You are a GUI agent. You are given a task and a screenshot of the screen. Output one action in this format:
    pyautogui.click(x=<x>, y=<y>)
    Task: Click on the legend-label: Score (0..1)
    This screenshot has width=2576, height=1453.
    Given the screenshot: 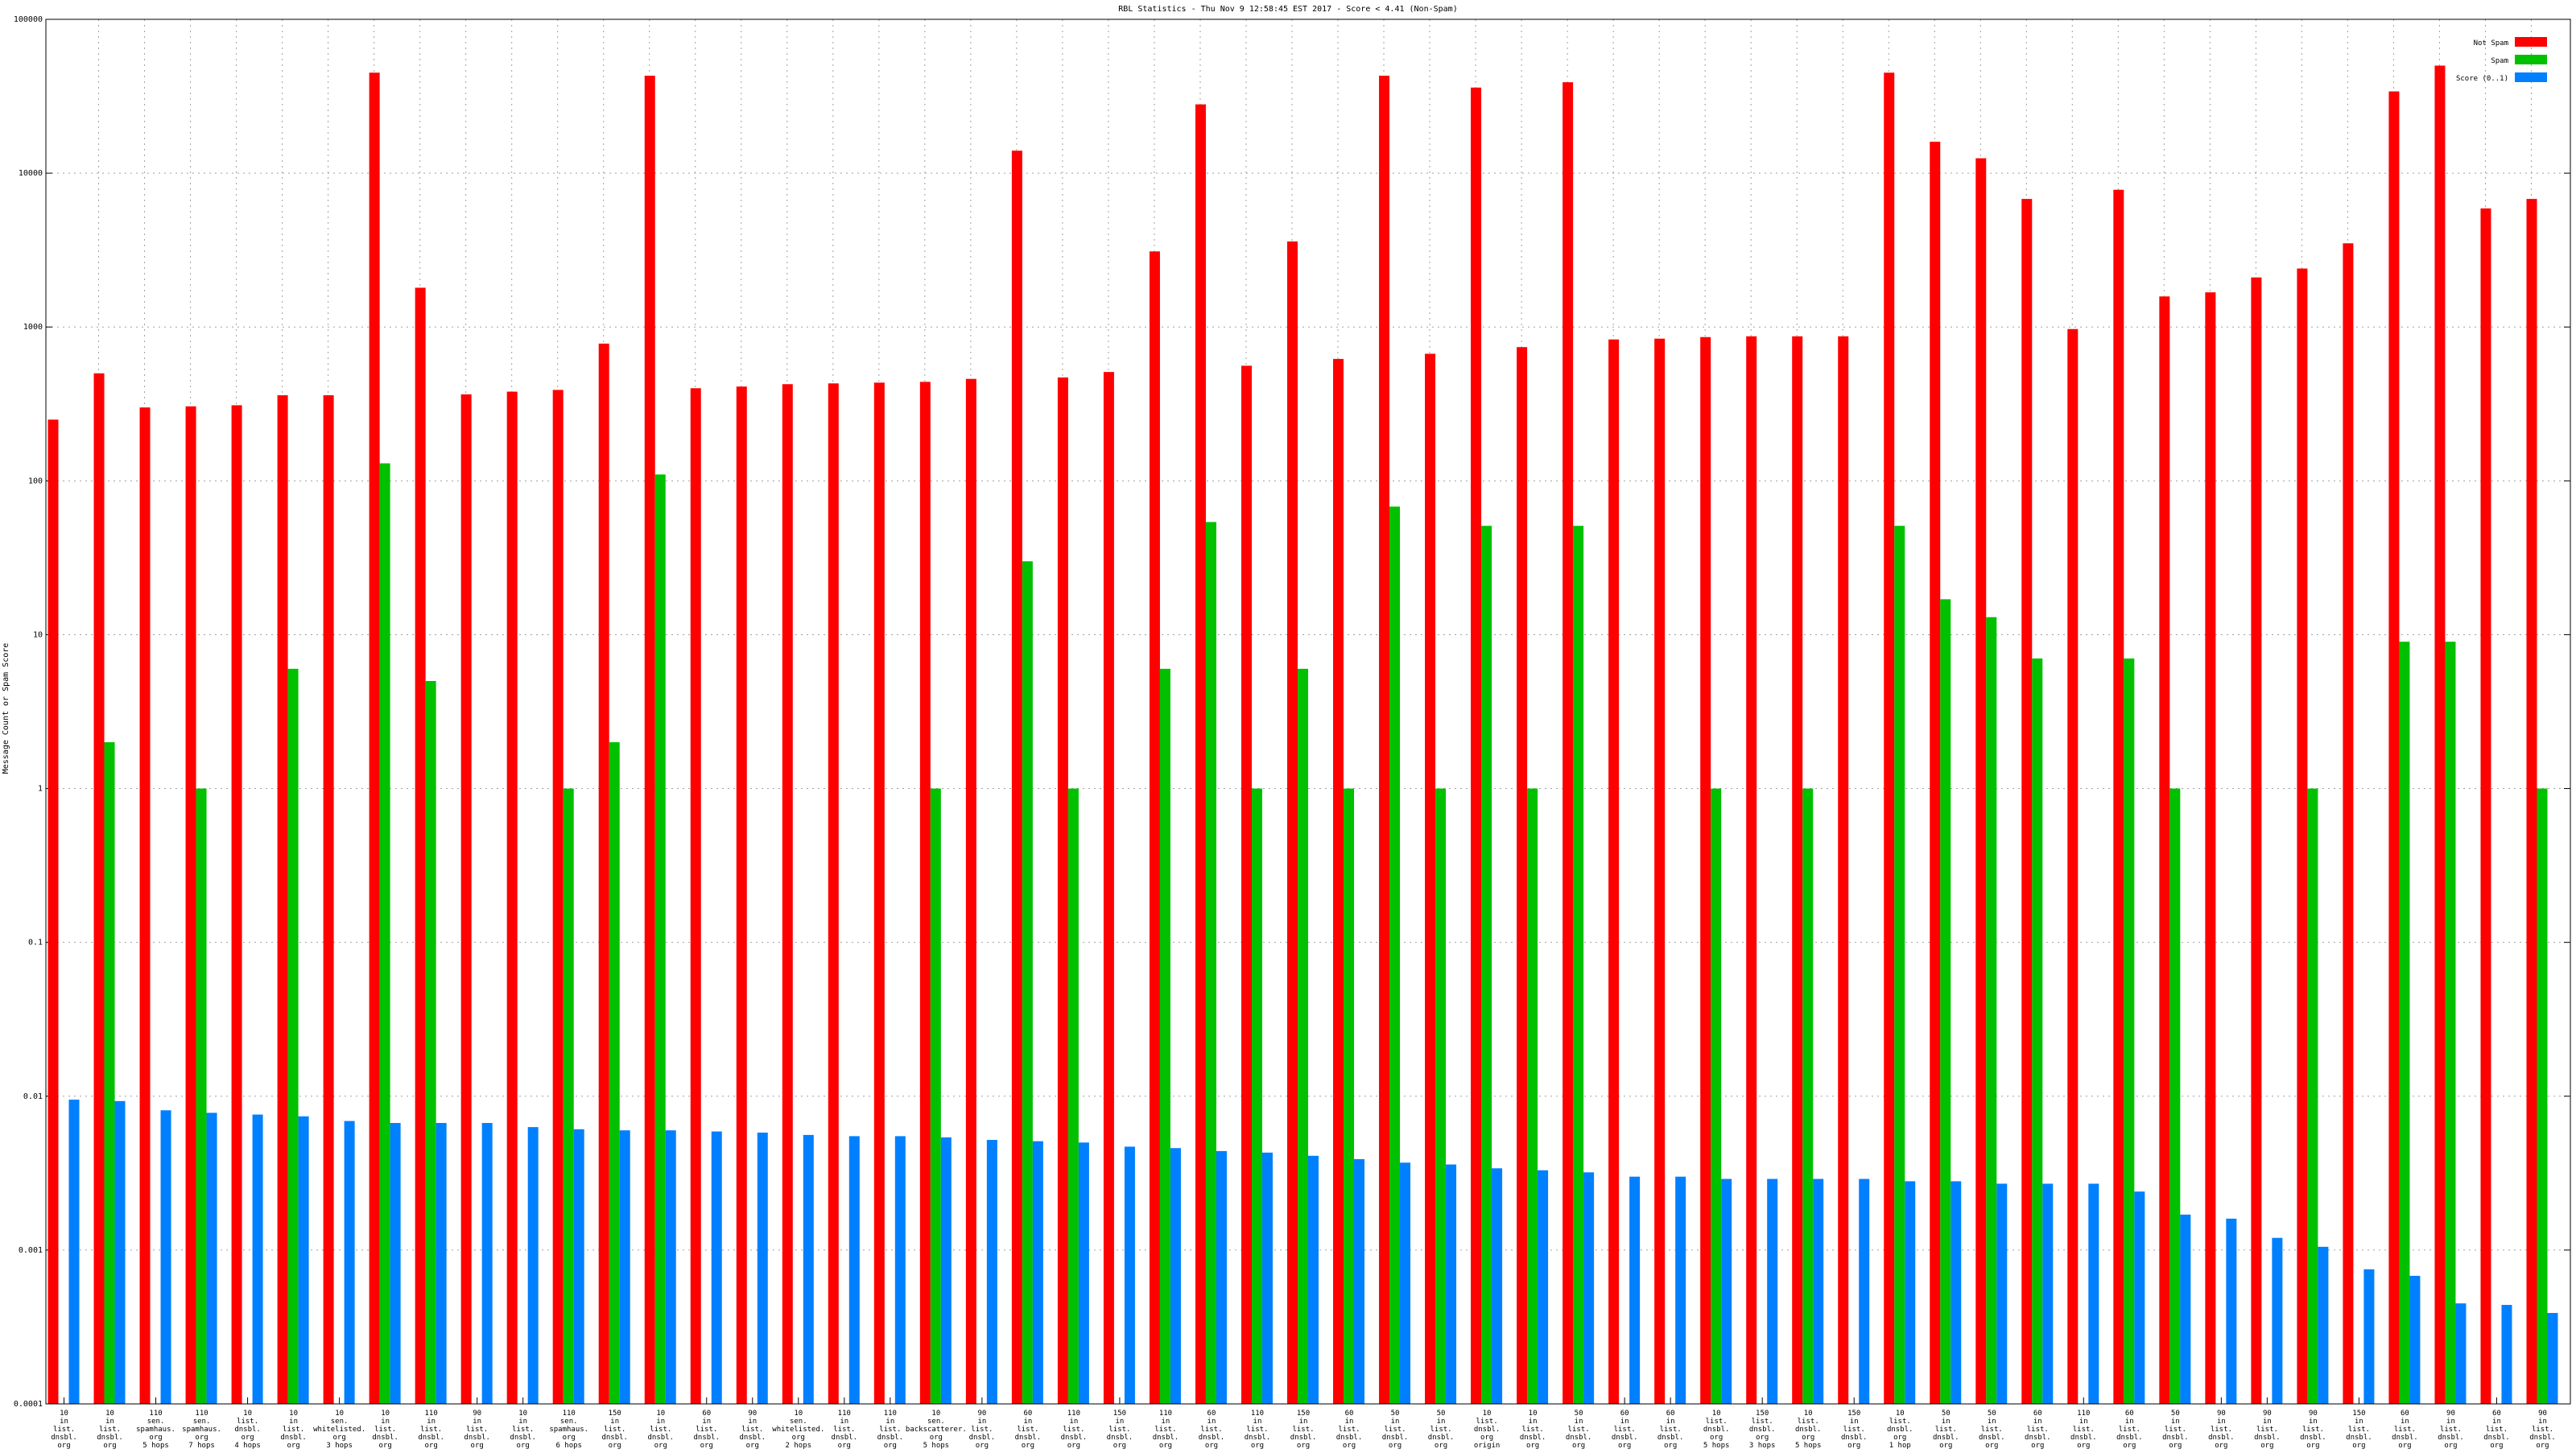 What is the action you would take?
    pyautogui.click(x=2482, y=79)
    